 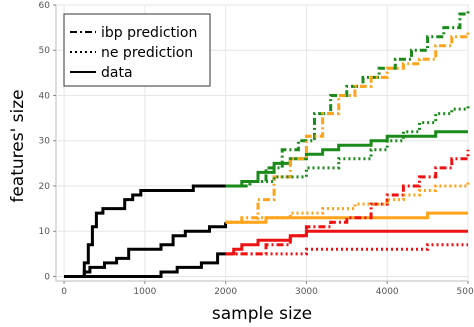 What do you see at coordinates (306, 292) in the screenshot?
I see `x-tick-label: 3000` at bounding box center [306, 292].